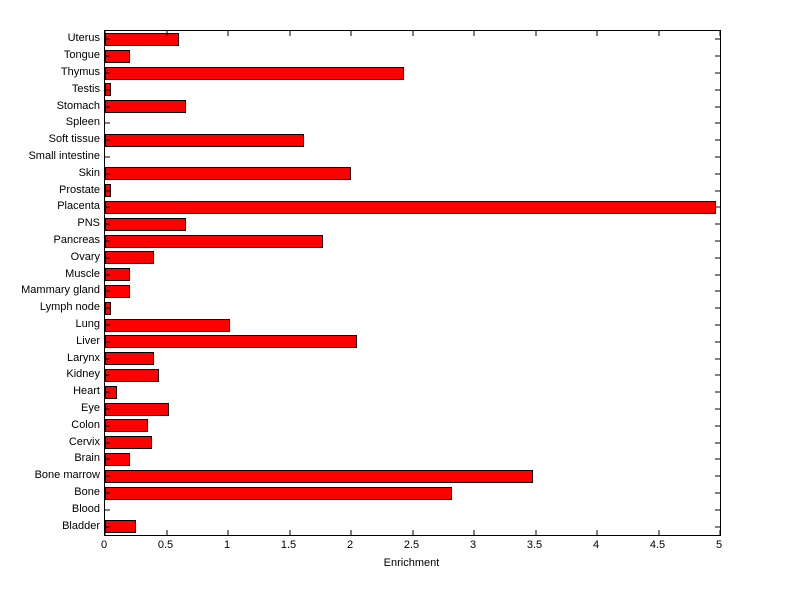 The image size is (800, 599). I want to click on y-tick-label-stomach: Stomach, so click(78, 105).